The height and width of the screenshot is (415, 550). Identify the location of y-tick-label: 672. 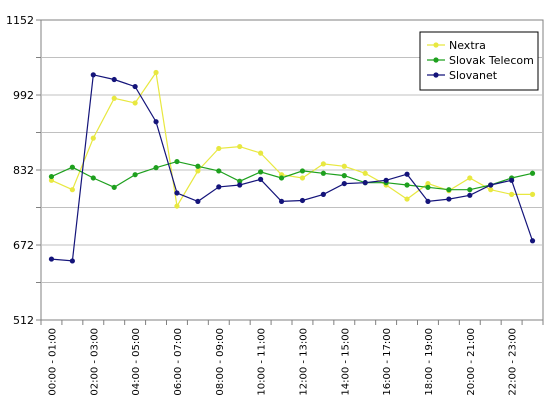
(23, 245).